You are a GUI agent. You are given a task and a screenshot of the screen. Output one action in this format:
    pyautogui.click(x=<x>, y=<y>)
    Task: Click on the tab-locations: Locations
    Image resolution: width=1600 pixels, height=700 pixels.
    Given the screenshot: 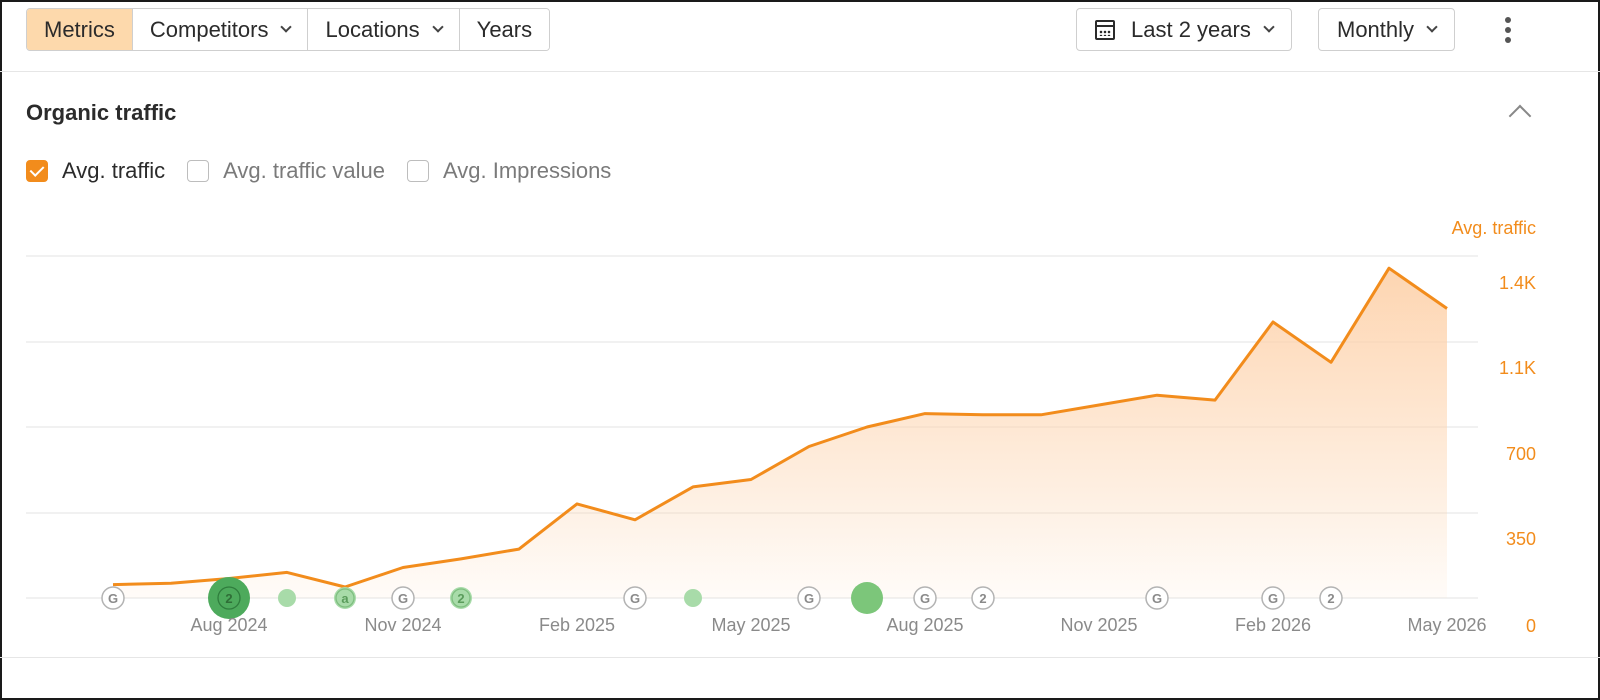 What is the action you would take?
    pyautogui.click(x=384, y=29)
    